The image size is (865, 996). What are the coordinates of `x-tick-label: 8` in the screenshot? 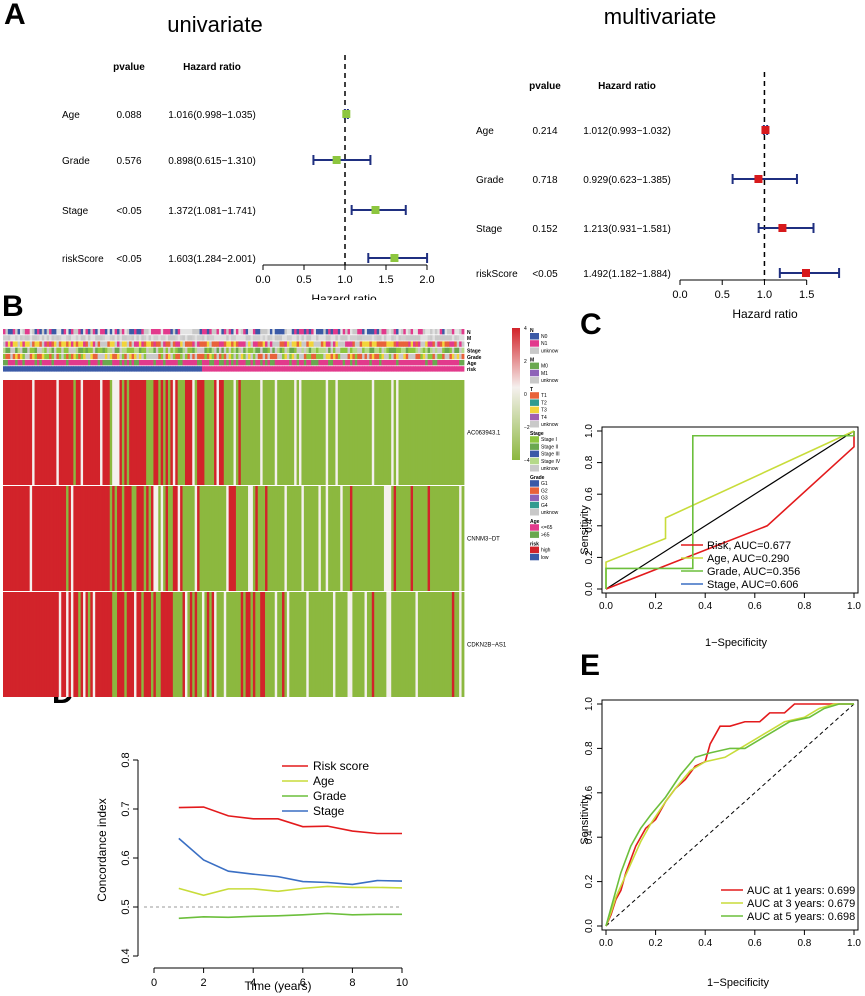 It's located at (352, 983).